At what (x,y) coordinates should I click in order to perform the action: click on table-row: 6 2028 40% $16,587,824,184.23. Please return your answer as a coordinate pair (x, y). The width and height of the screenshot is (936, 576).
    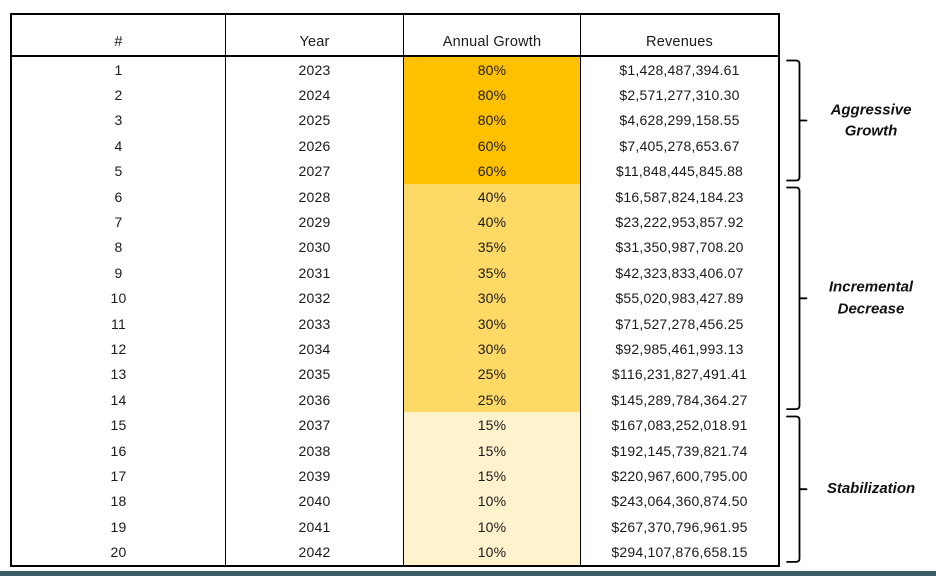
    Looking at the image, I should click on (395, 196).